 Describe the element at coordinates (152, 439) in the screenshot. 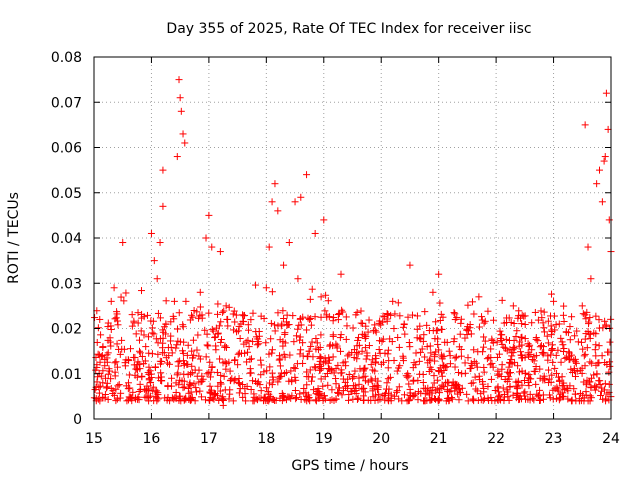

I see `x-tick-label: 16` at that location.